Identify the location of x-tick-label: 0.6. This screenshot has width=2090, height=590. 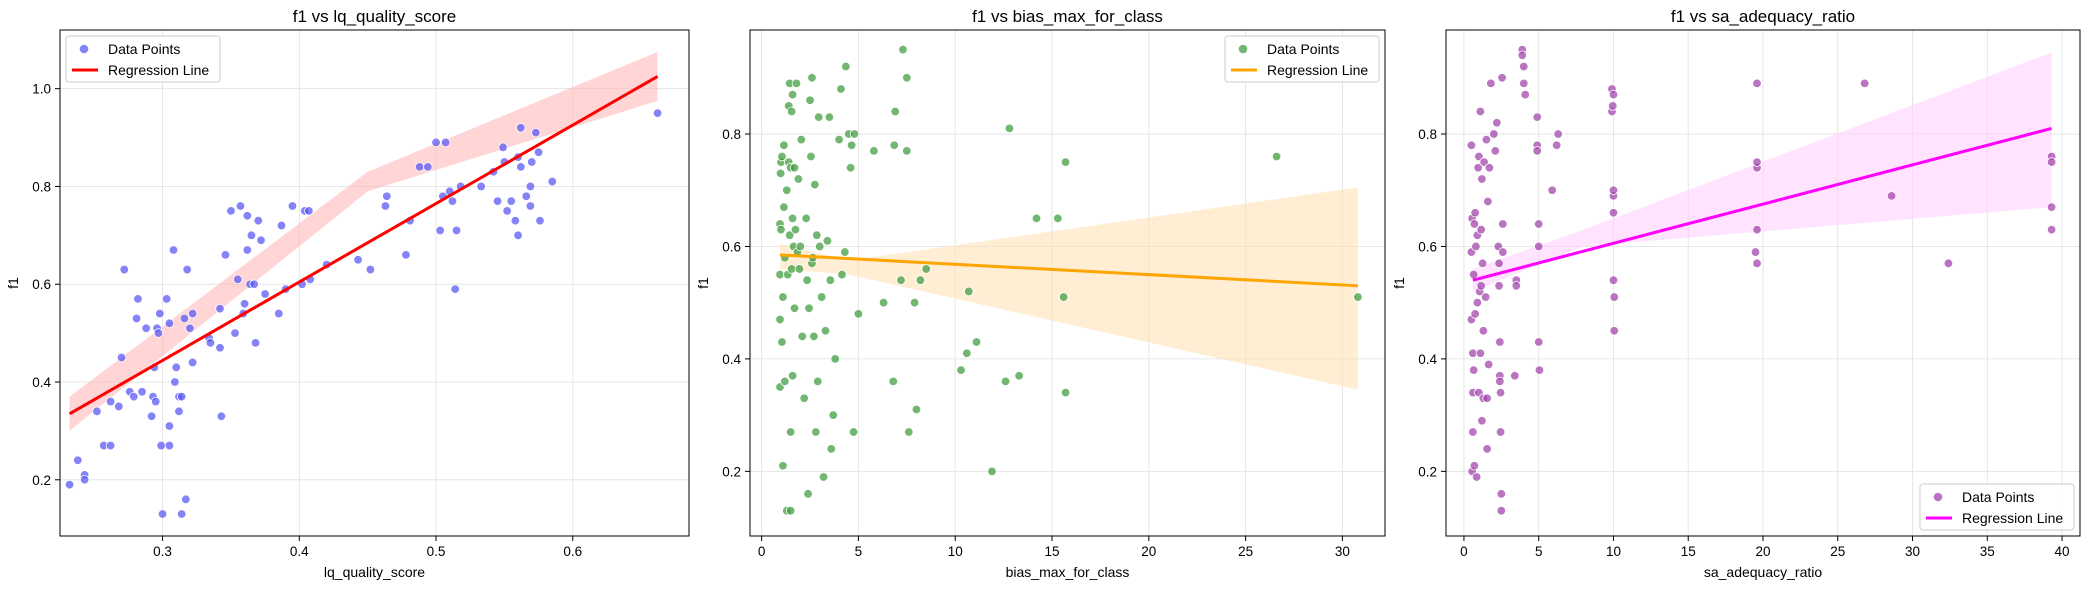
(572, 551).